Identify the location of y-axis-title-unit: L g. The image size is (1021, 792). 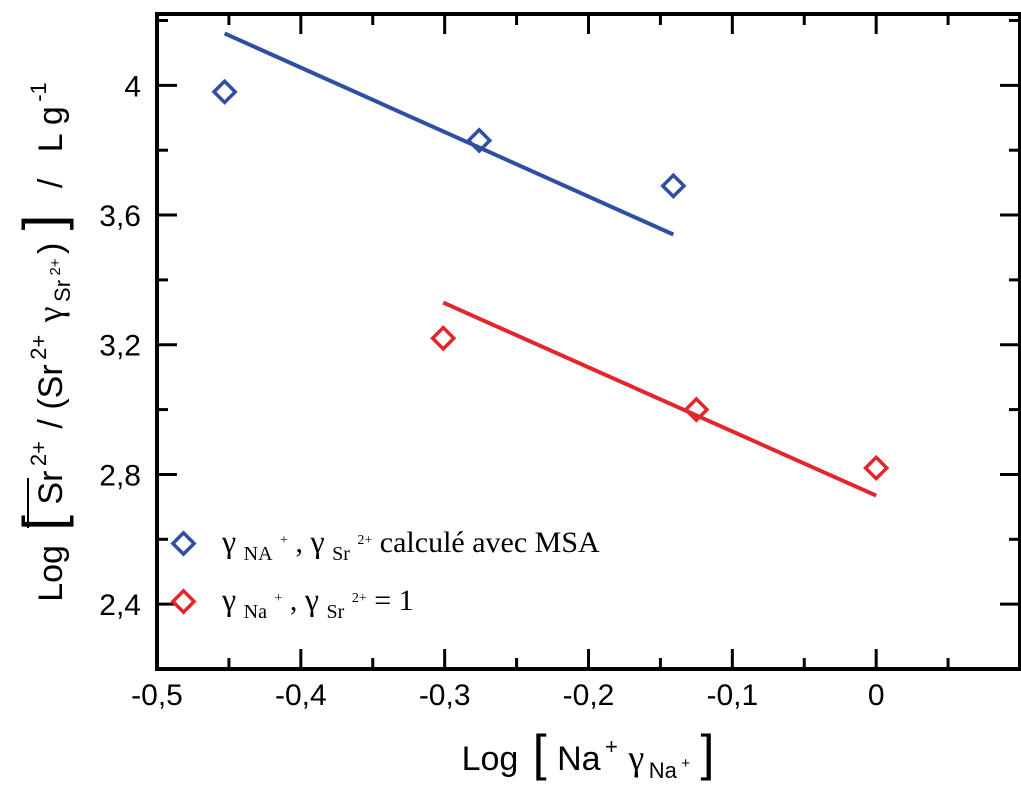
(51, 129).